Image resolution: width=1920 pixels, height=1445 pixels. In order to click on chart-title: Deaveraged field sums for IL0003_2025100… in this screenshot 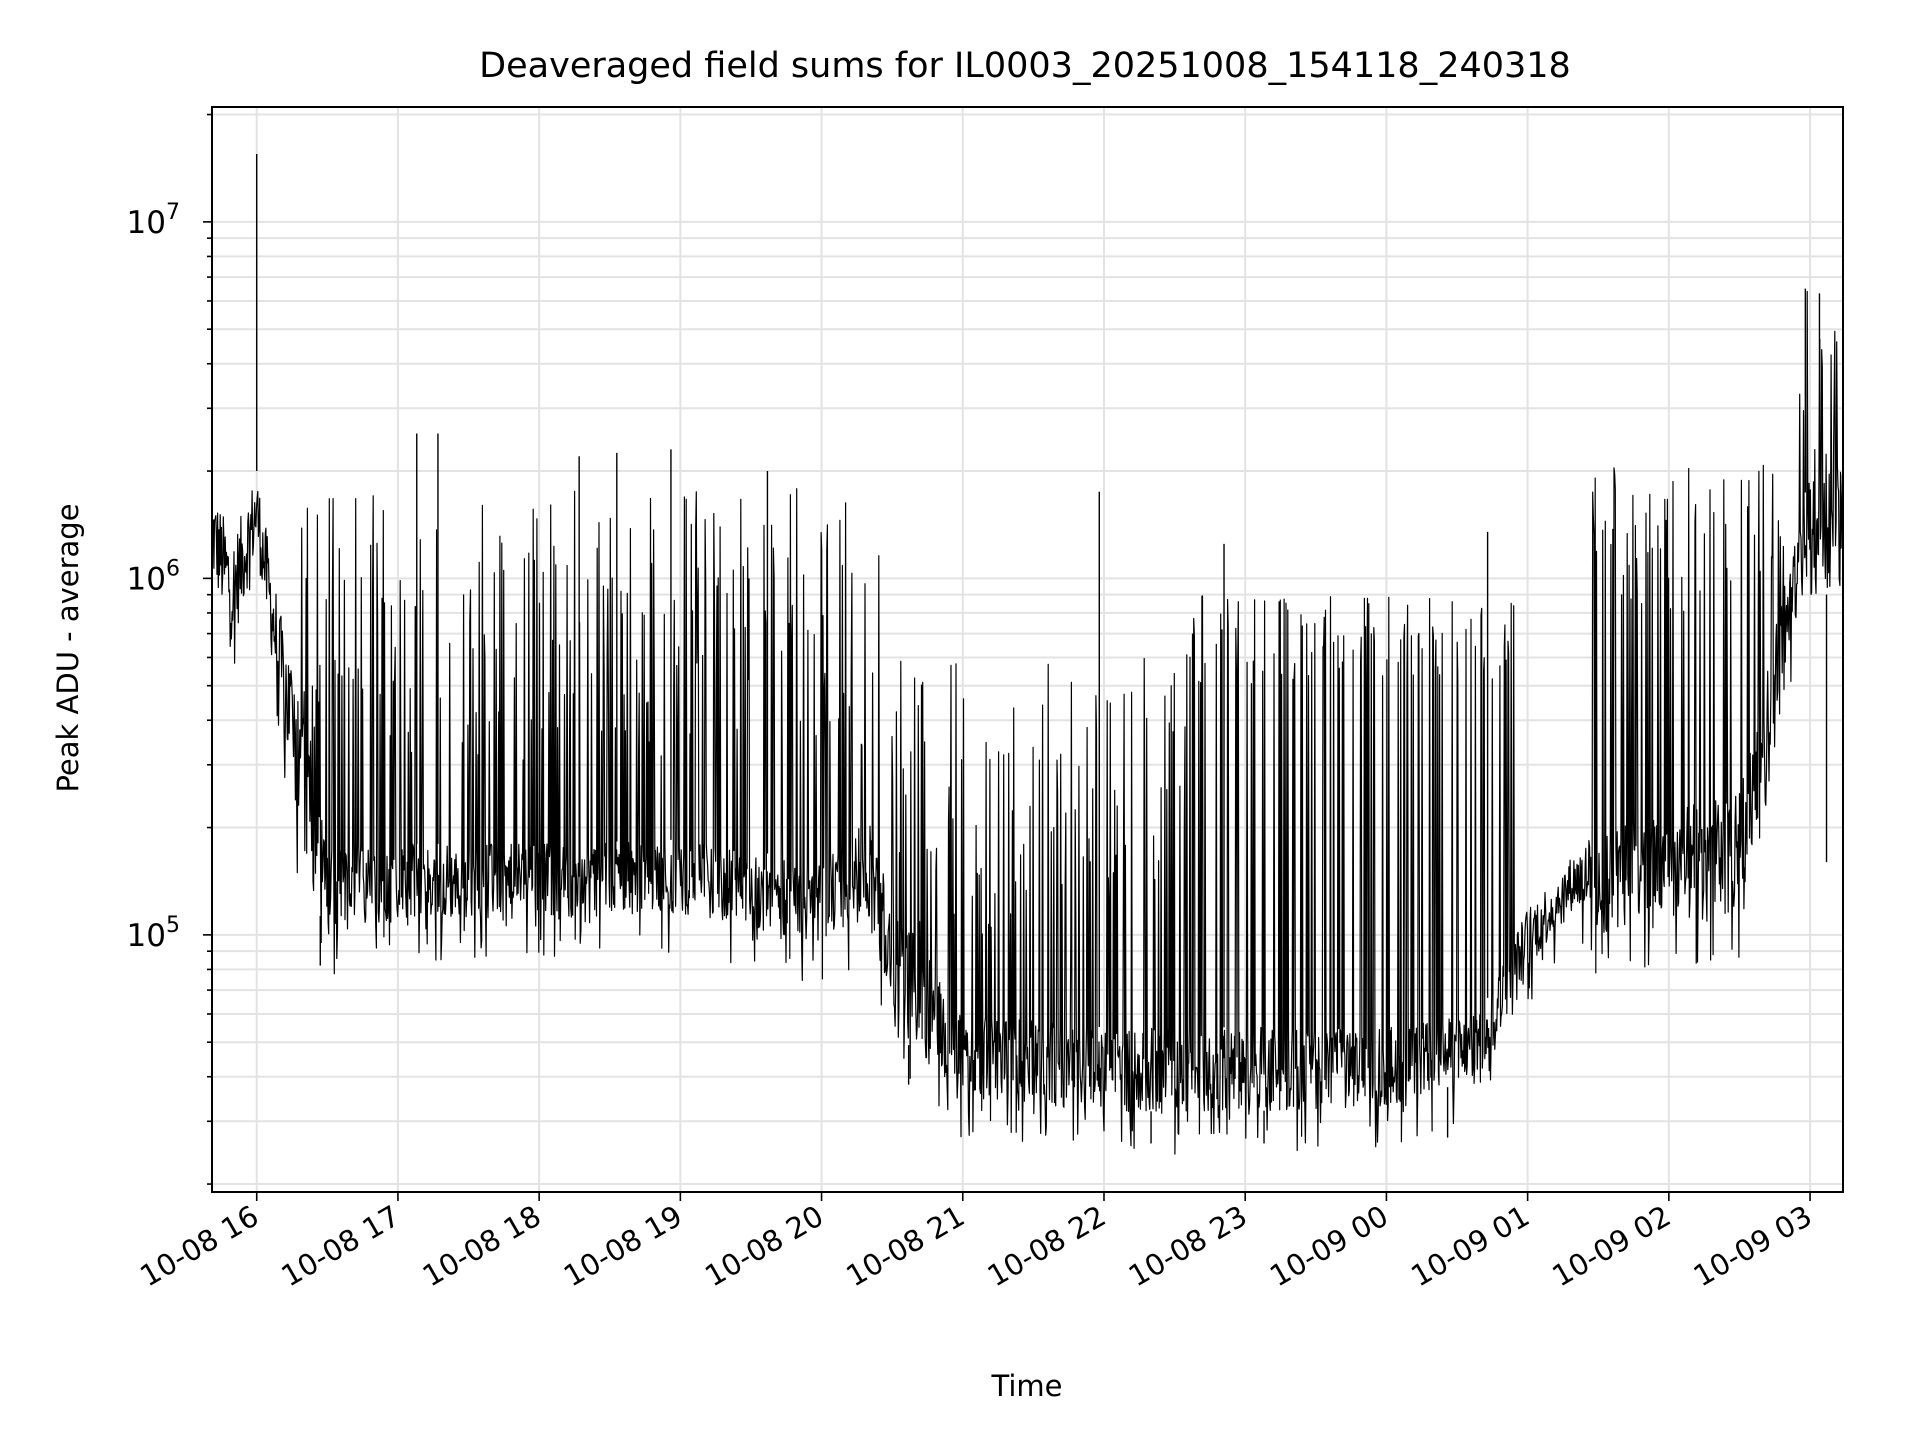, I will do `click(1025, 66)`.